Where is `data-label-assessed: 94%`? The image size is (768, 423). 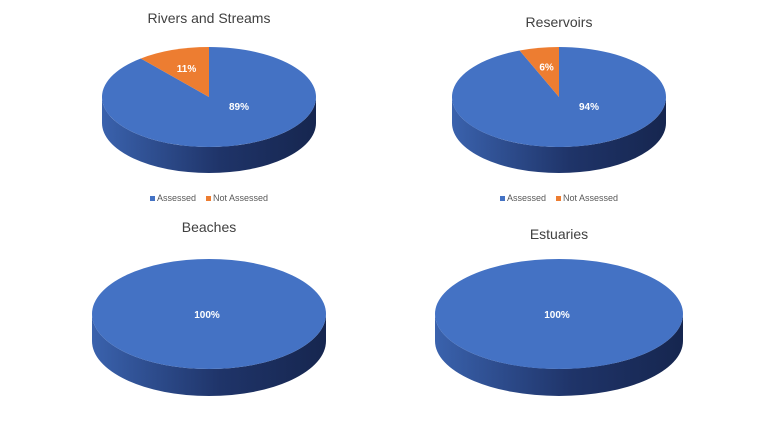
data-label-assessed: 94% is located at coordinates (589, 107).